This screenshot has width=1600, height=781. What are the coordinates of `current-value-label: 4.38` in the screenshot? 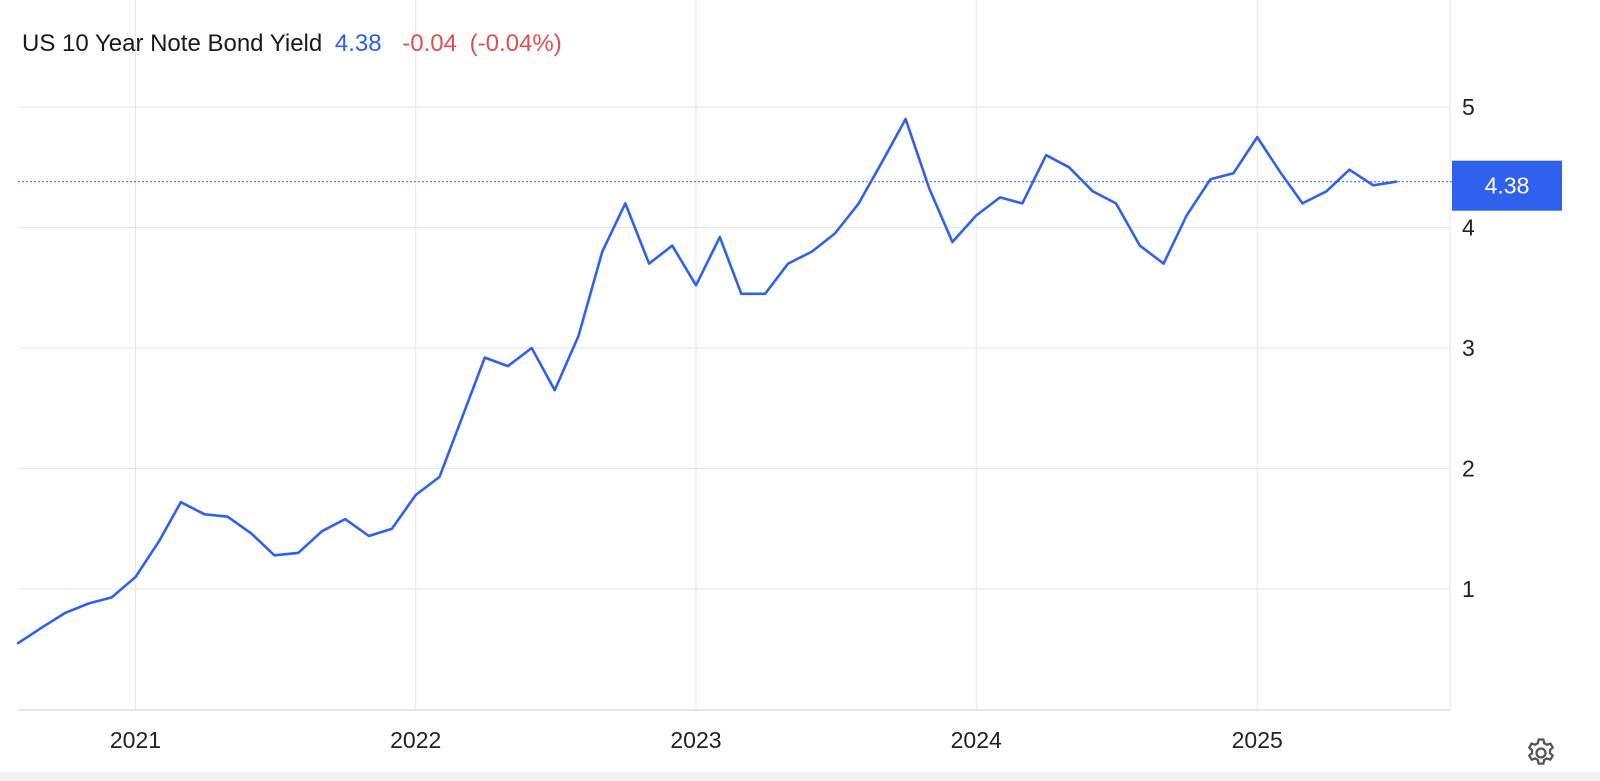 It's located at (1507, 186).